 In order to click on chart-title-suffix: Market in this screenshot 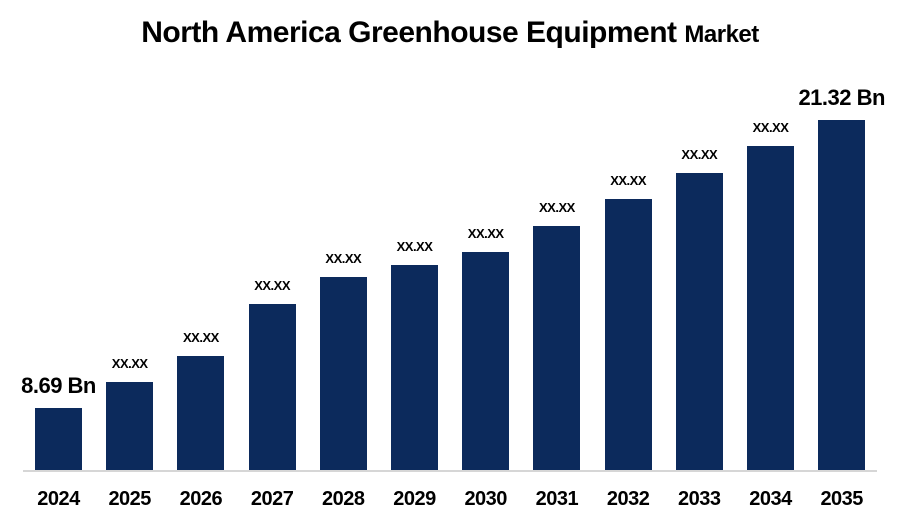, I will do `click(721, 34)`.